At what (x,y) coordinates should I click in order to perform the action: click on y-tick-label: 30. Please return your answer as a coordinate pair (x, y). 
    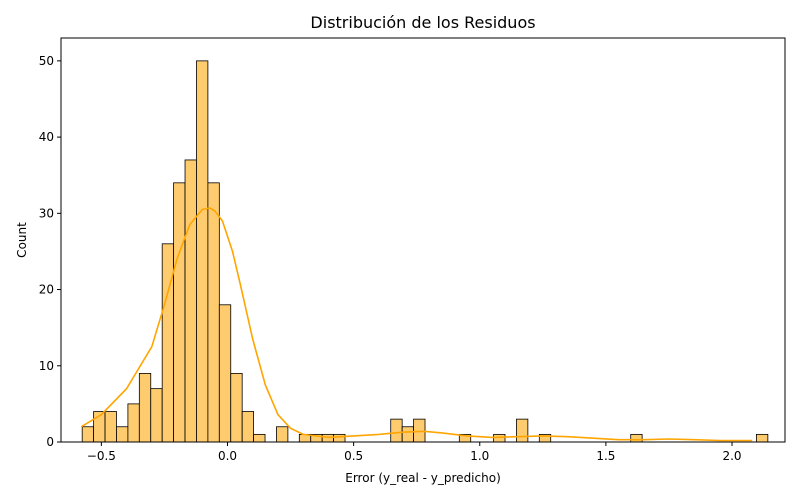
    Looking at the image, I should click on (46, 213).